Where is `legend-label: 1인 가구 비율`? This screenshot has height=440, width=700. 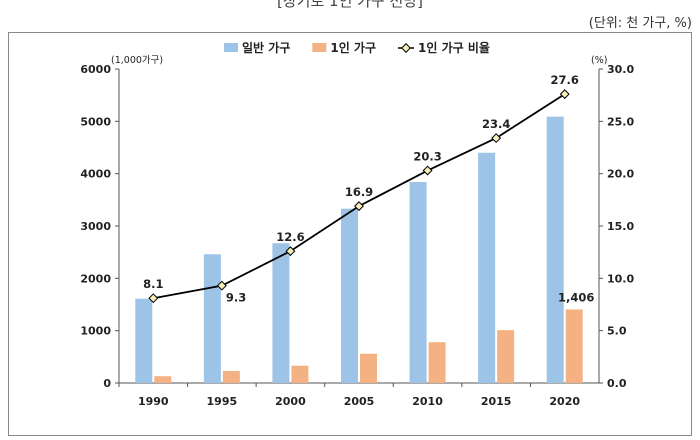
legend-label: 1인 가구 비율 is located at coordinates (454, 47).